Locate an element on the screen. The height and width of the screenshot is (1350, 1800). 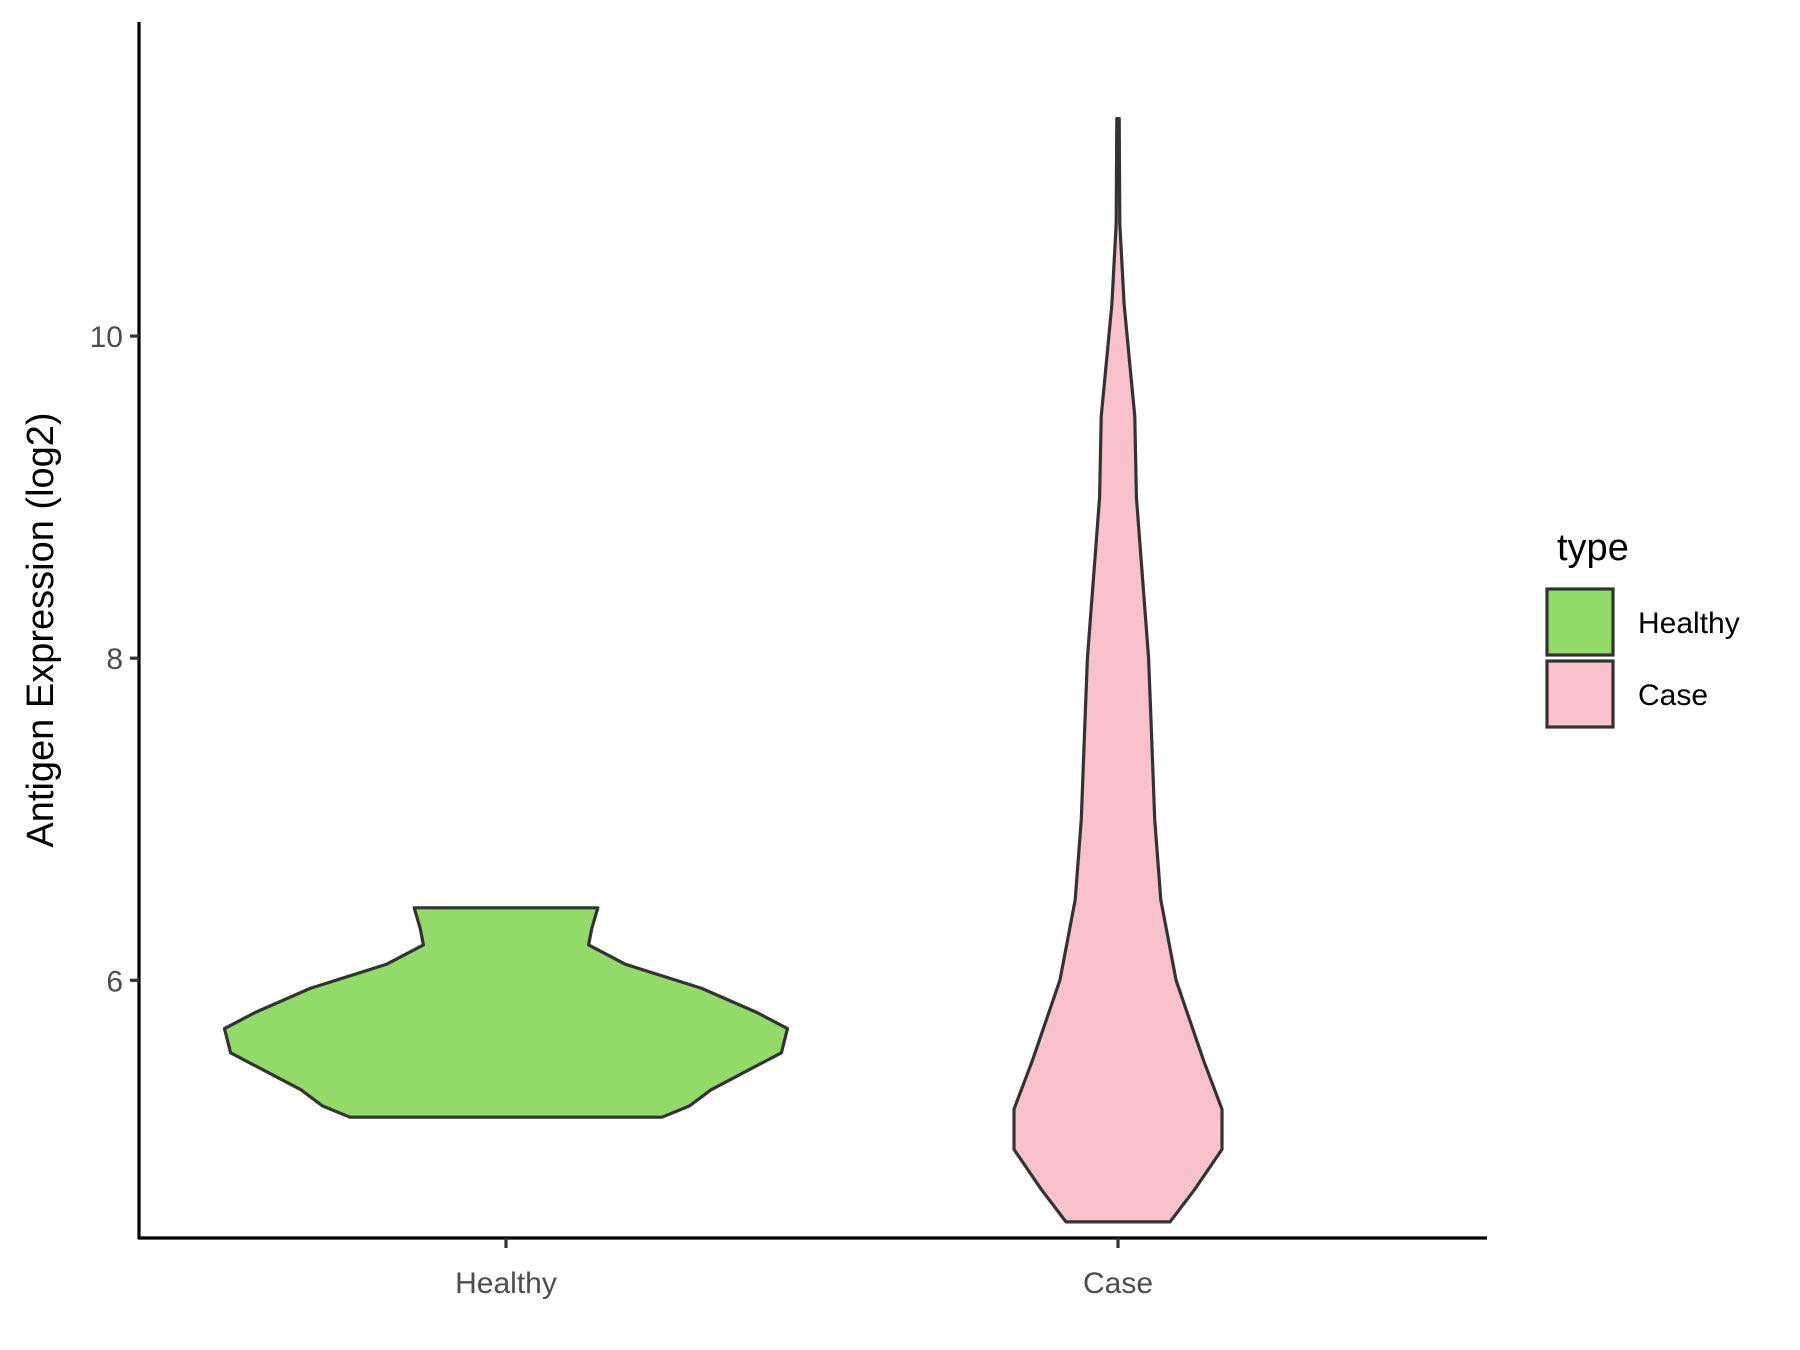
legend-label-case: Case is located at coordinates (1673, 695).